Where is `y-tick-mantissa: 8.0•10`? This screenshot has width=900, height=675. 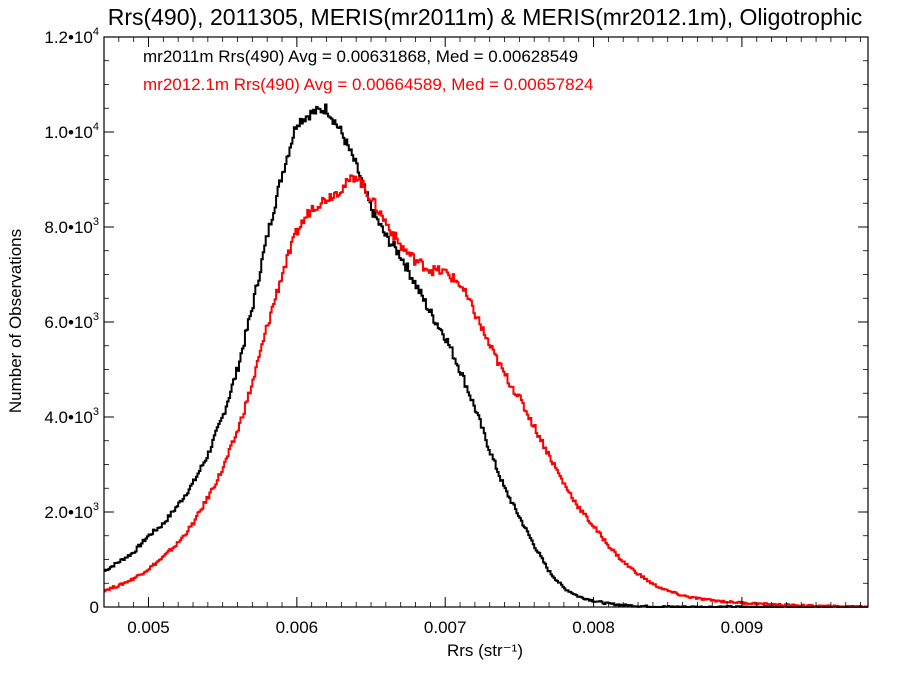 y-tick-mantissa: 8.0•10 is located at coordinates (68, 227).